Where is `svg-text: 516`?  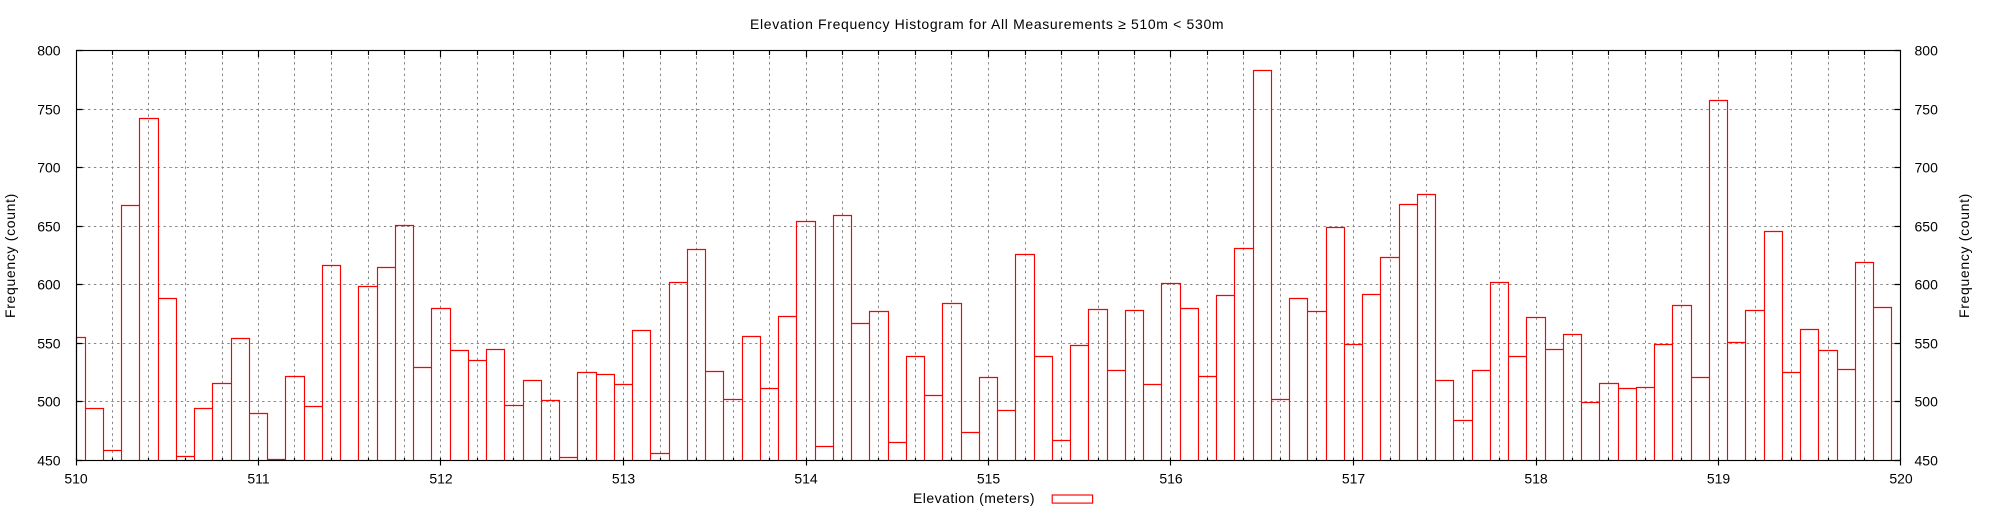 svg-text: 516 is located at coordinates (1171, 479).